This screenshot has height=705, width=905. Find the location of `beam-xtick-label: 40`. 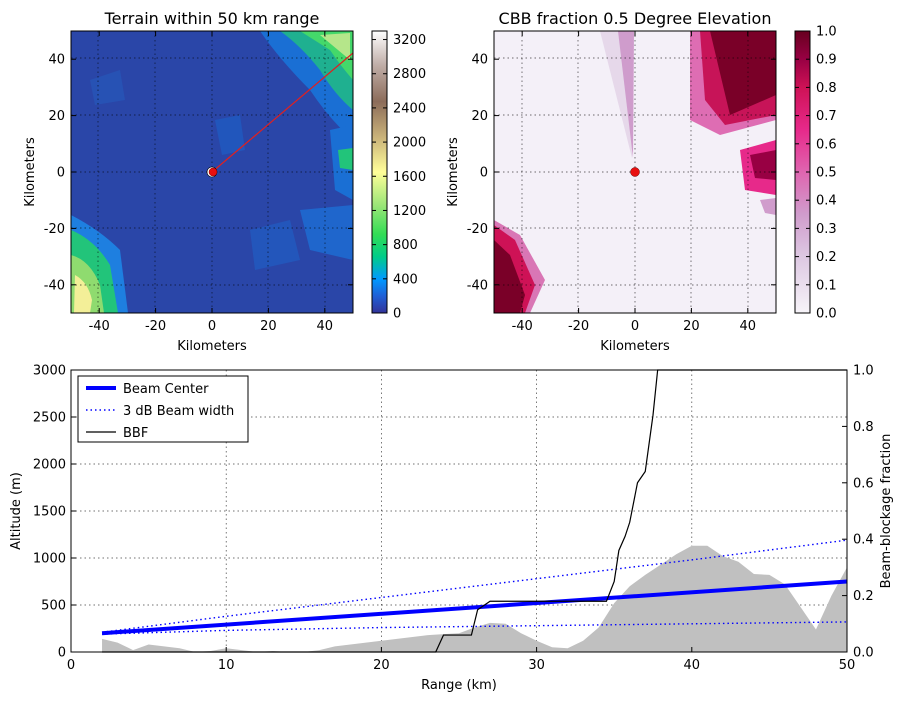

beam-xtick-label: 40 is located at coordinates (692, 665).